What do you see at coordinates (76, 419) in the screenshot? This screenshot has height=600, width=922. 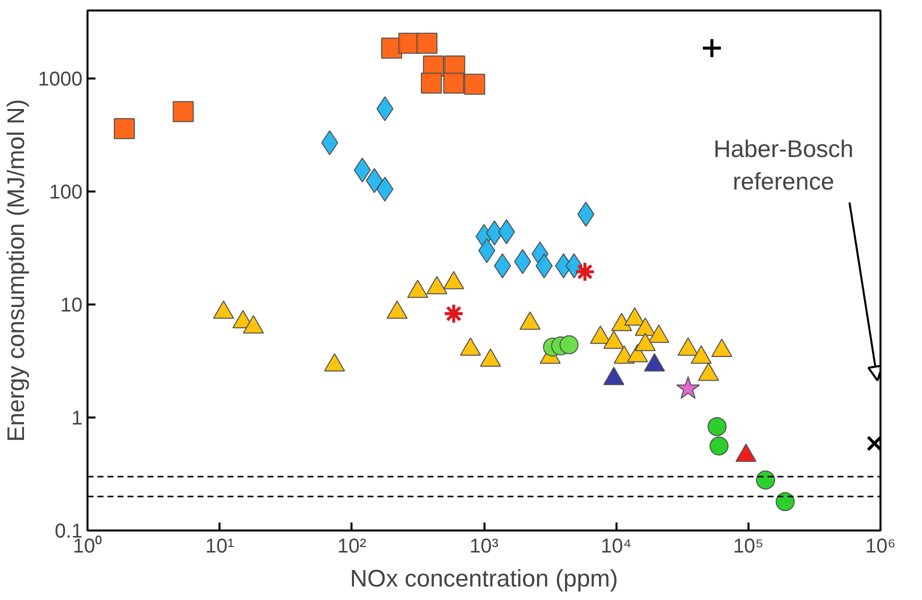 I see `y-tick-label: 1` at bounding box center [76, 419].